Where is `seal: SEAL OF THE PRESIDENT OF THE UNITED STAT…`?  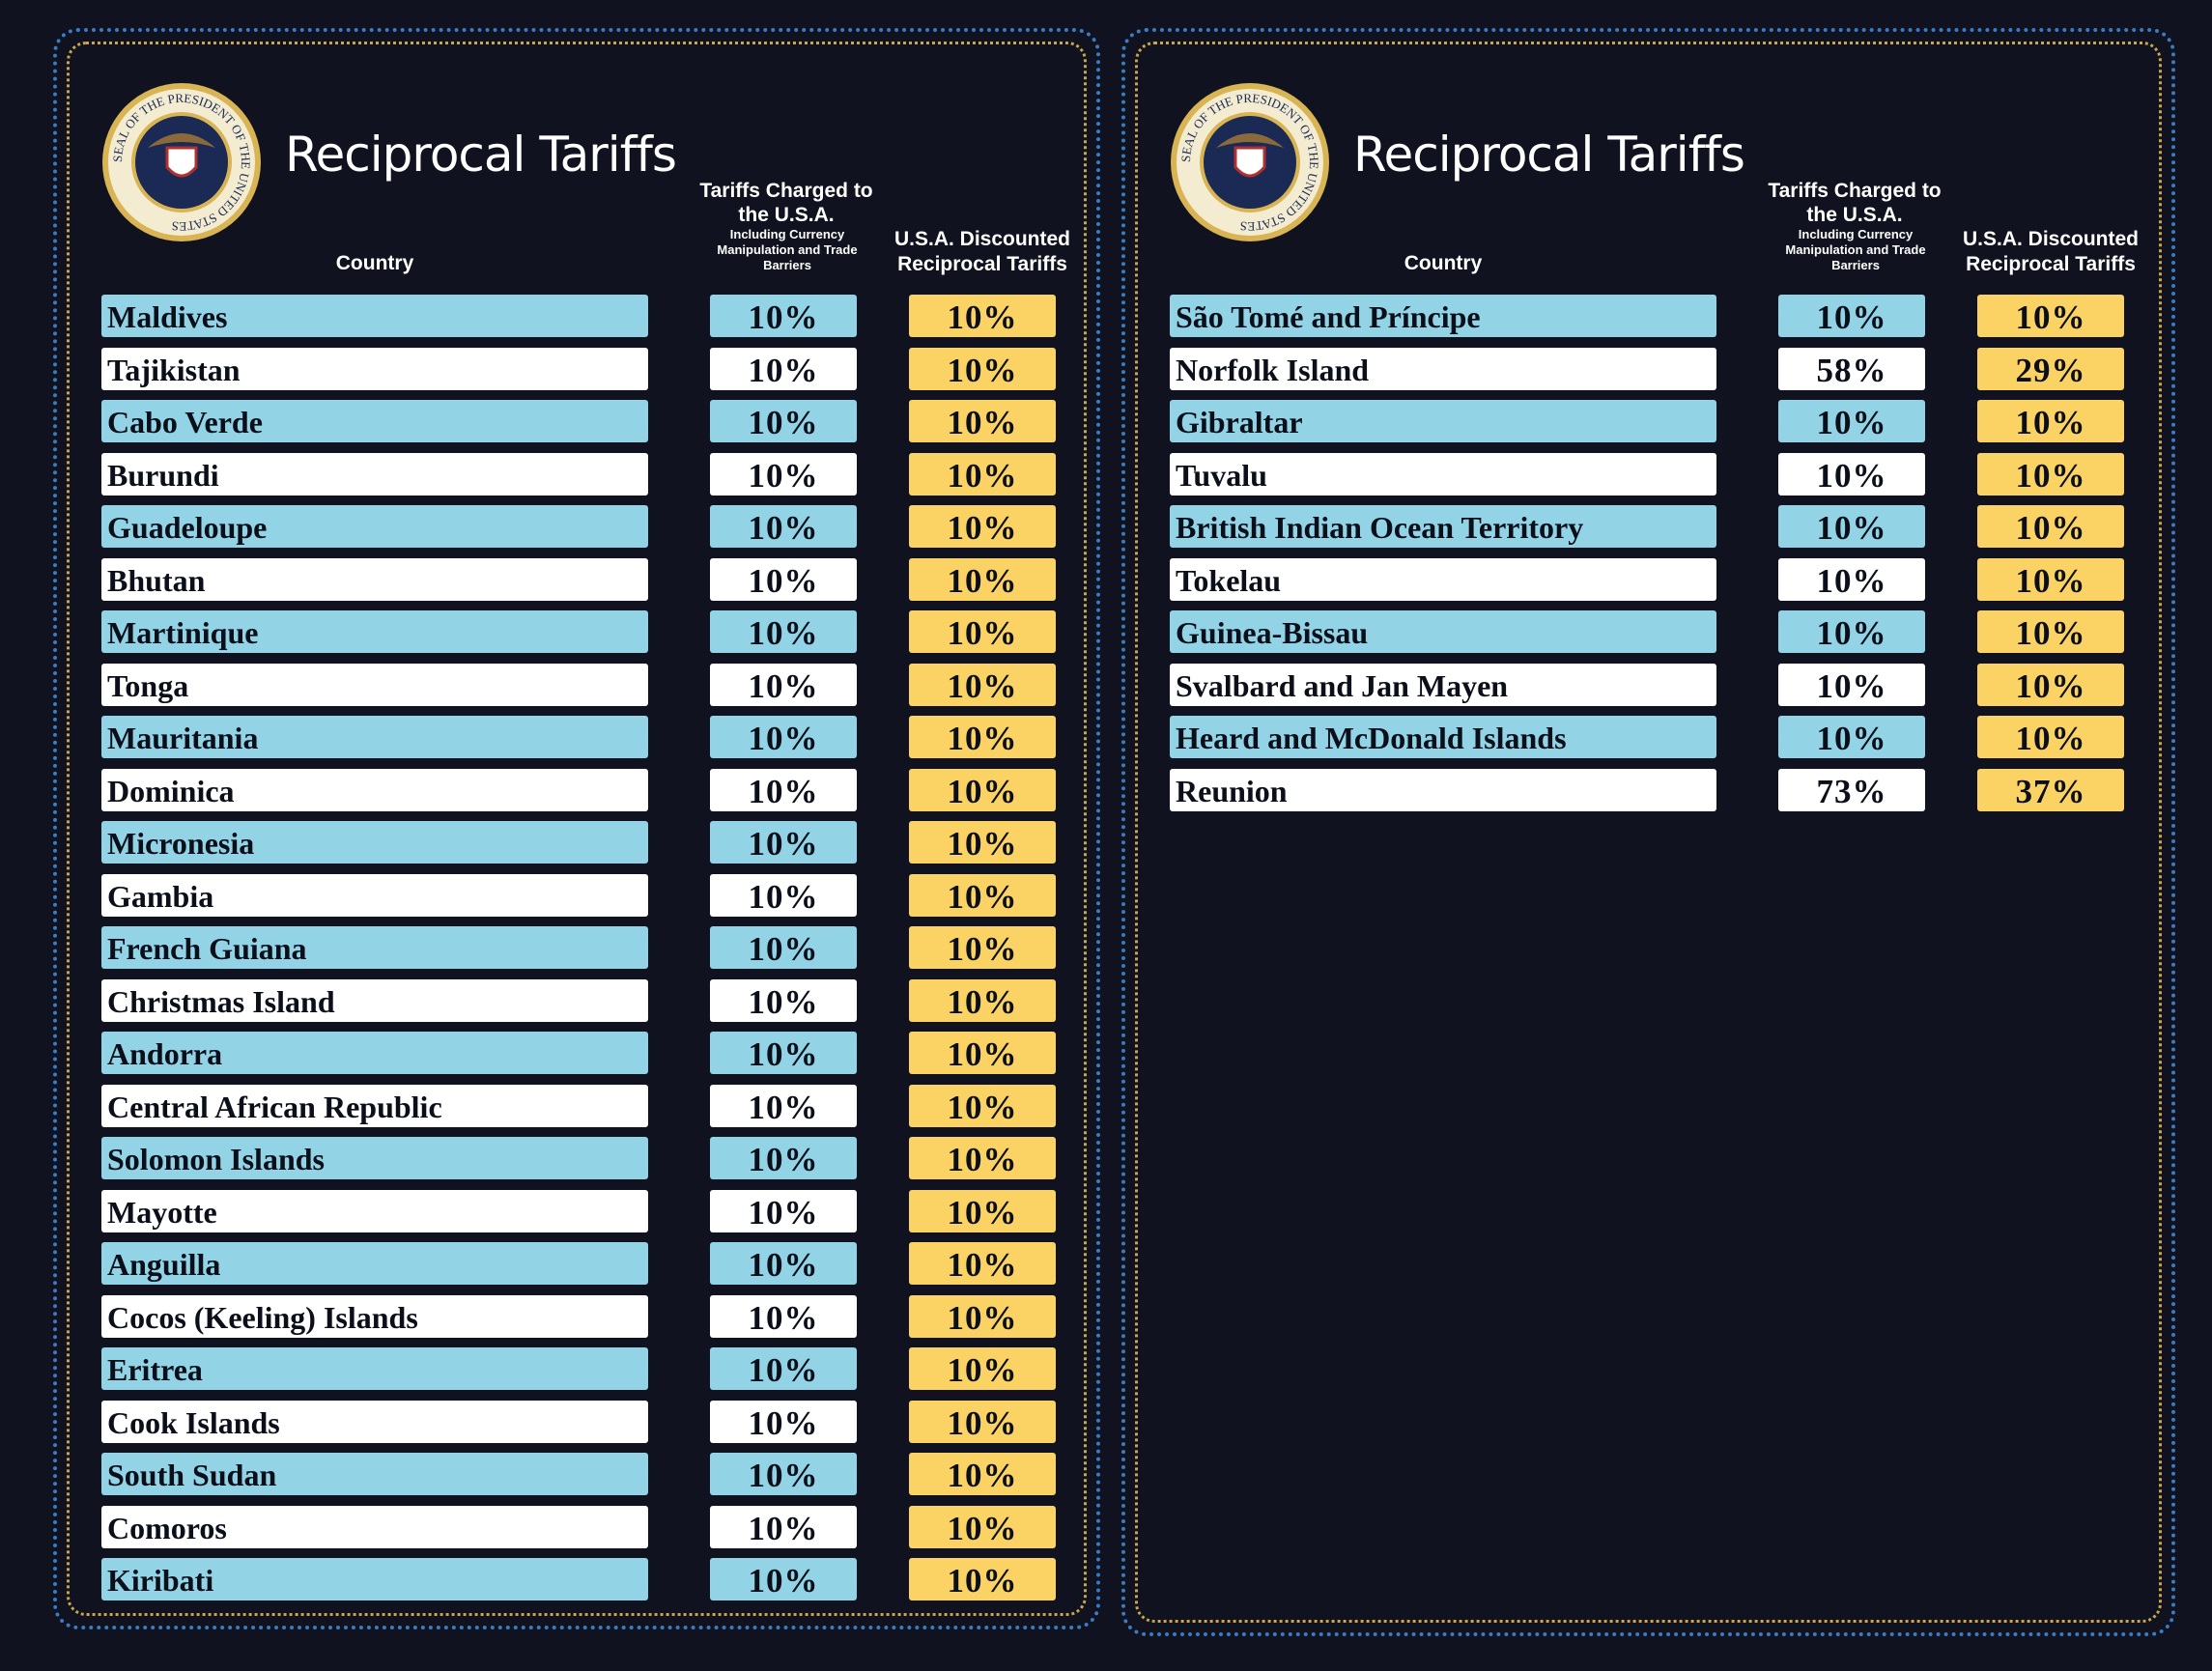
seal: SEAL OF THE PRESIDENT OF THE UNITED STAT… is located at coordinates (181, 162).